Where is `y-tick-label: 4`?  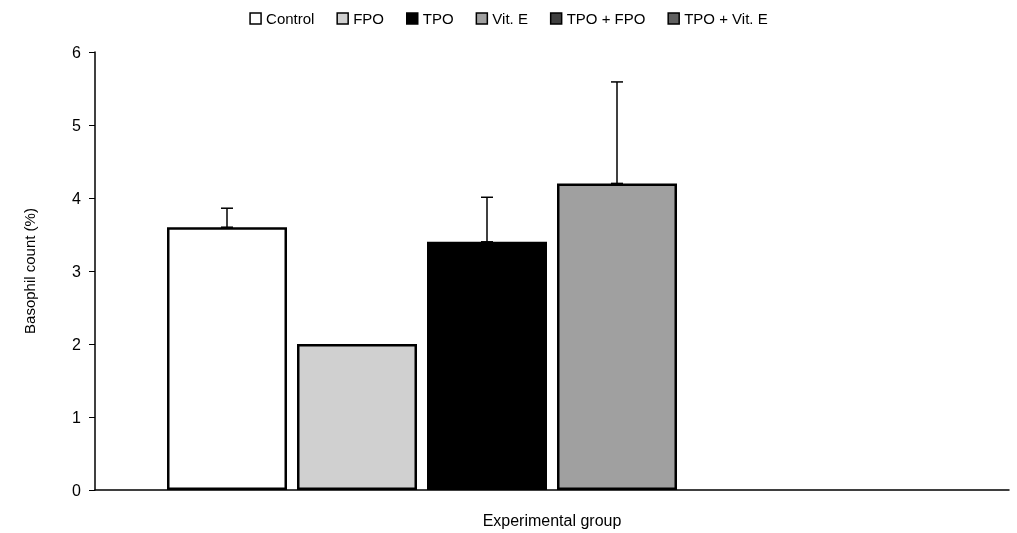
y-tick-label: 4 is located at coordinates (77, 198).